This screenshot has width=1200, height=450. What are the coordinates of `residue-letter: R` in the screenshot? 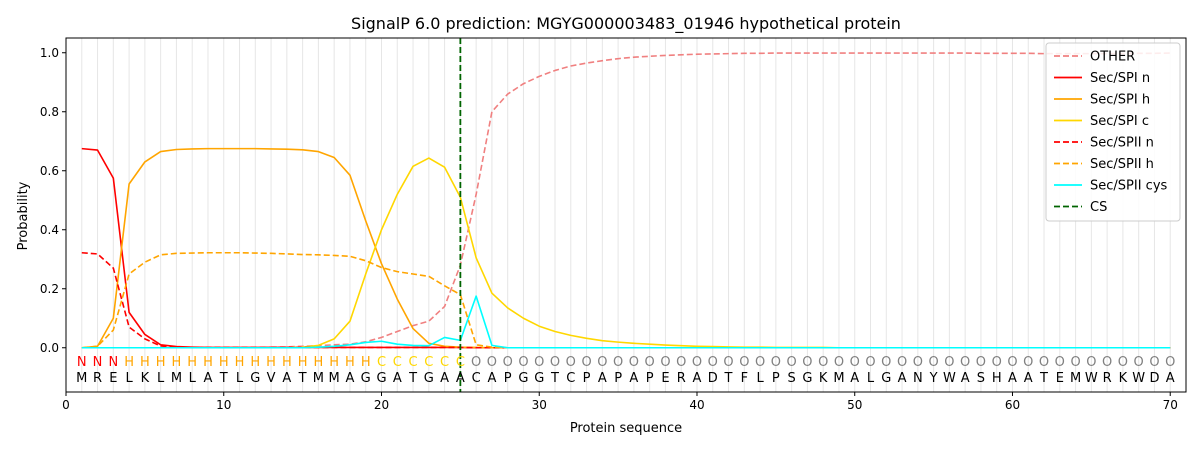 It's located at (681, 378).